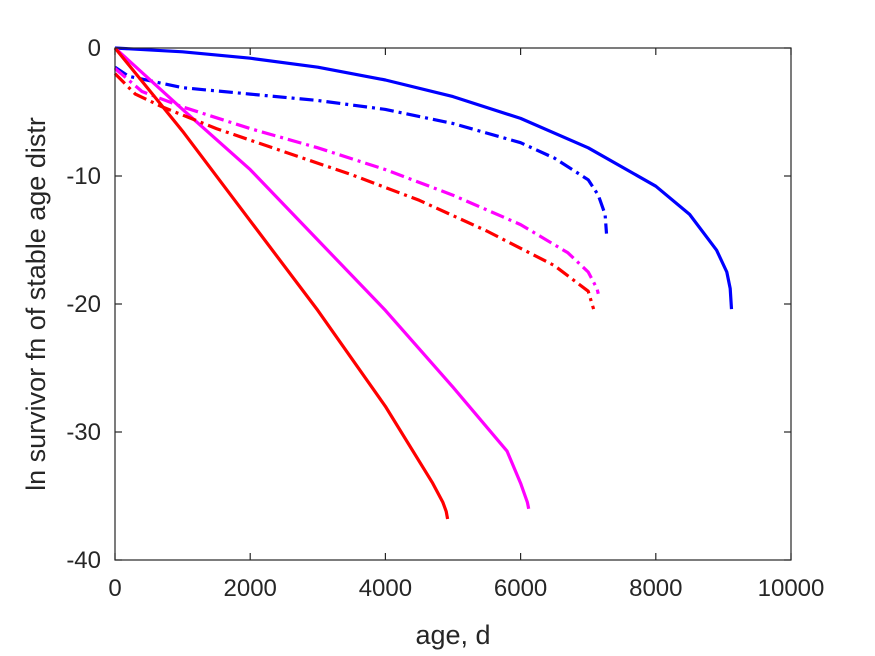  I want to click on y-tick-label: -30, so click(83, 432).